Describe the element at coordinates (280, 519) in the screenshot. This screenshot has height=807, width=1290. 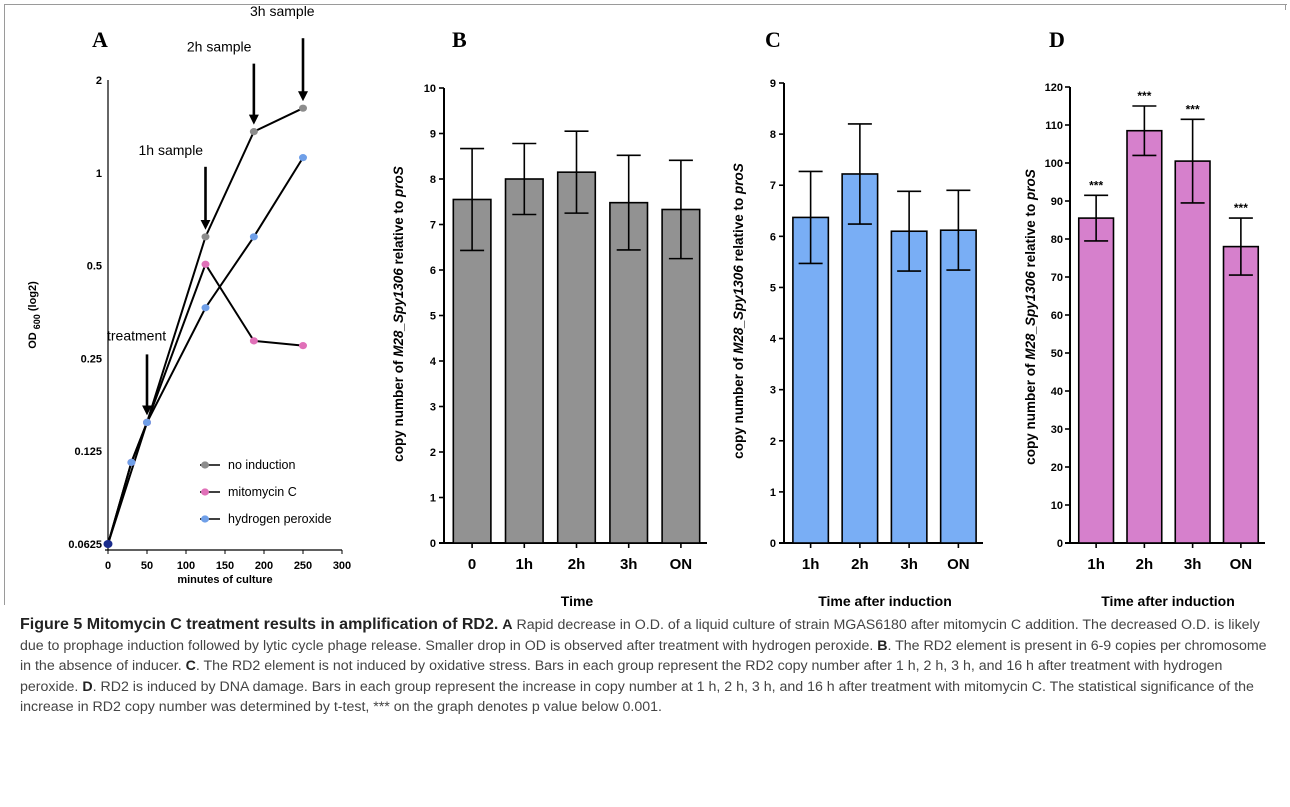
I see `a-legend-label: hydrogen peroxide` at that location.